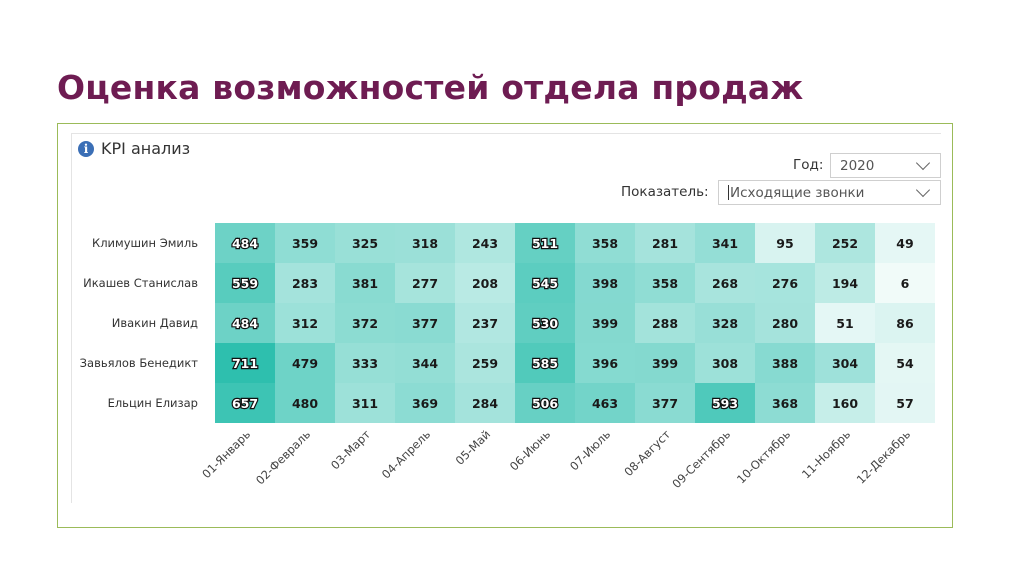  I want to click on row-label: Ивакин Давид, so click(155, 323).